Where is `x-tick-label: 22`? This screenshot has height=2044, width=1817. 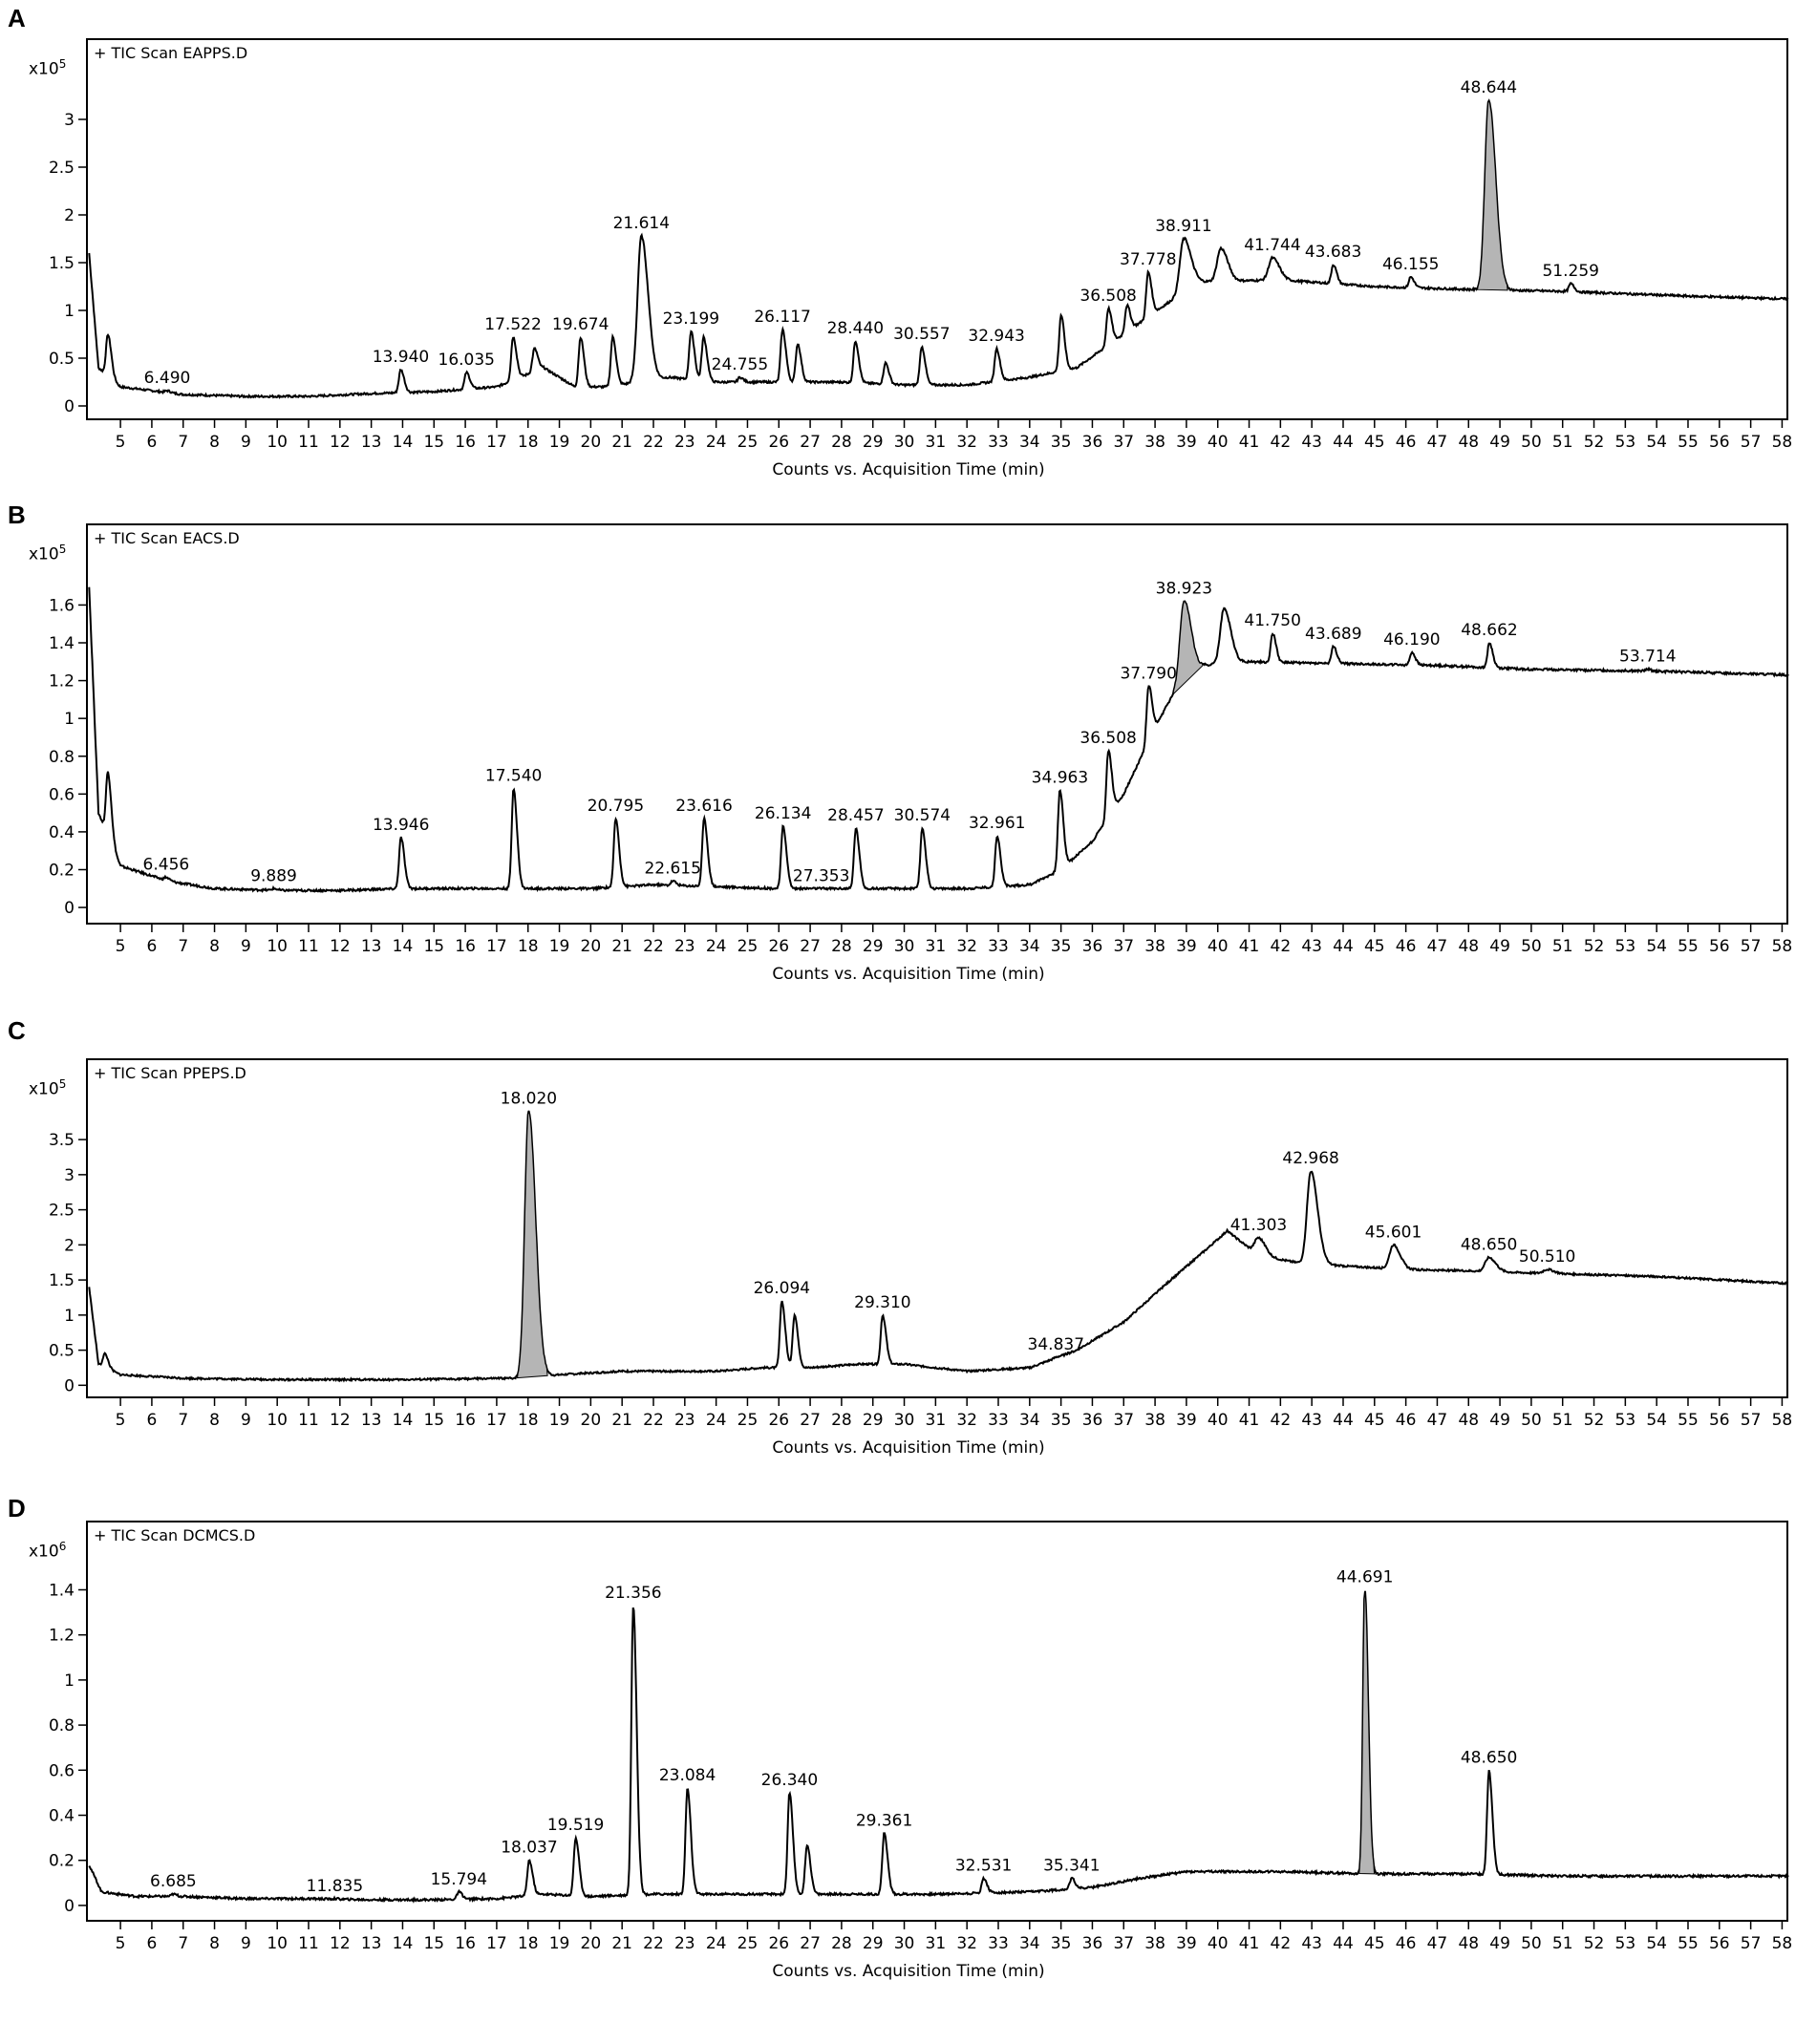
x-tick-label: 22 is located at coordinates (653, 946).